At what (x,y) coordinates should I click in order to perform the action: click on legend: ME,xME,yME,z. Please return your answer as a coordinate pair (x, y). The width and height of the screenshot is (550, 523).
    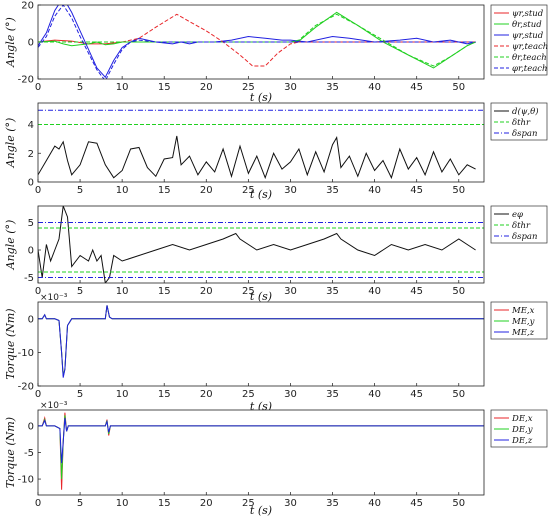
    Looking at the image, I should click on (519, 320).